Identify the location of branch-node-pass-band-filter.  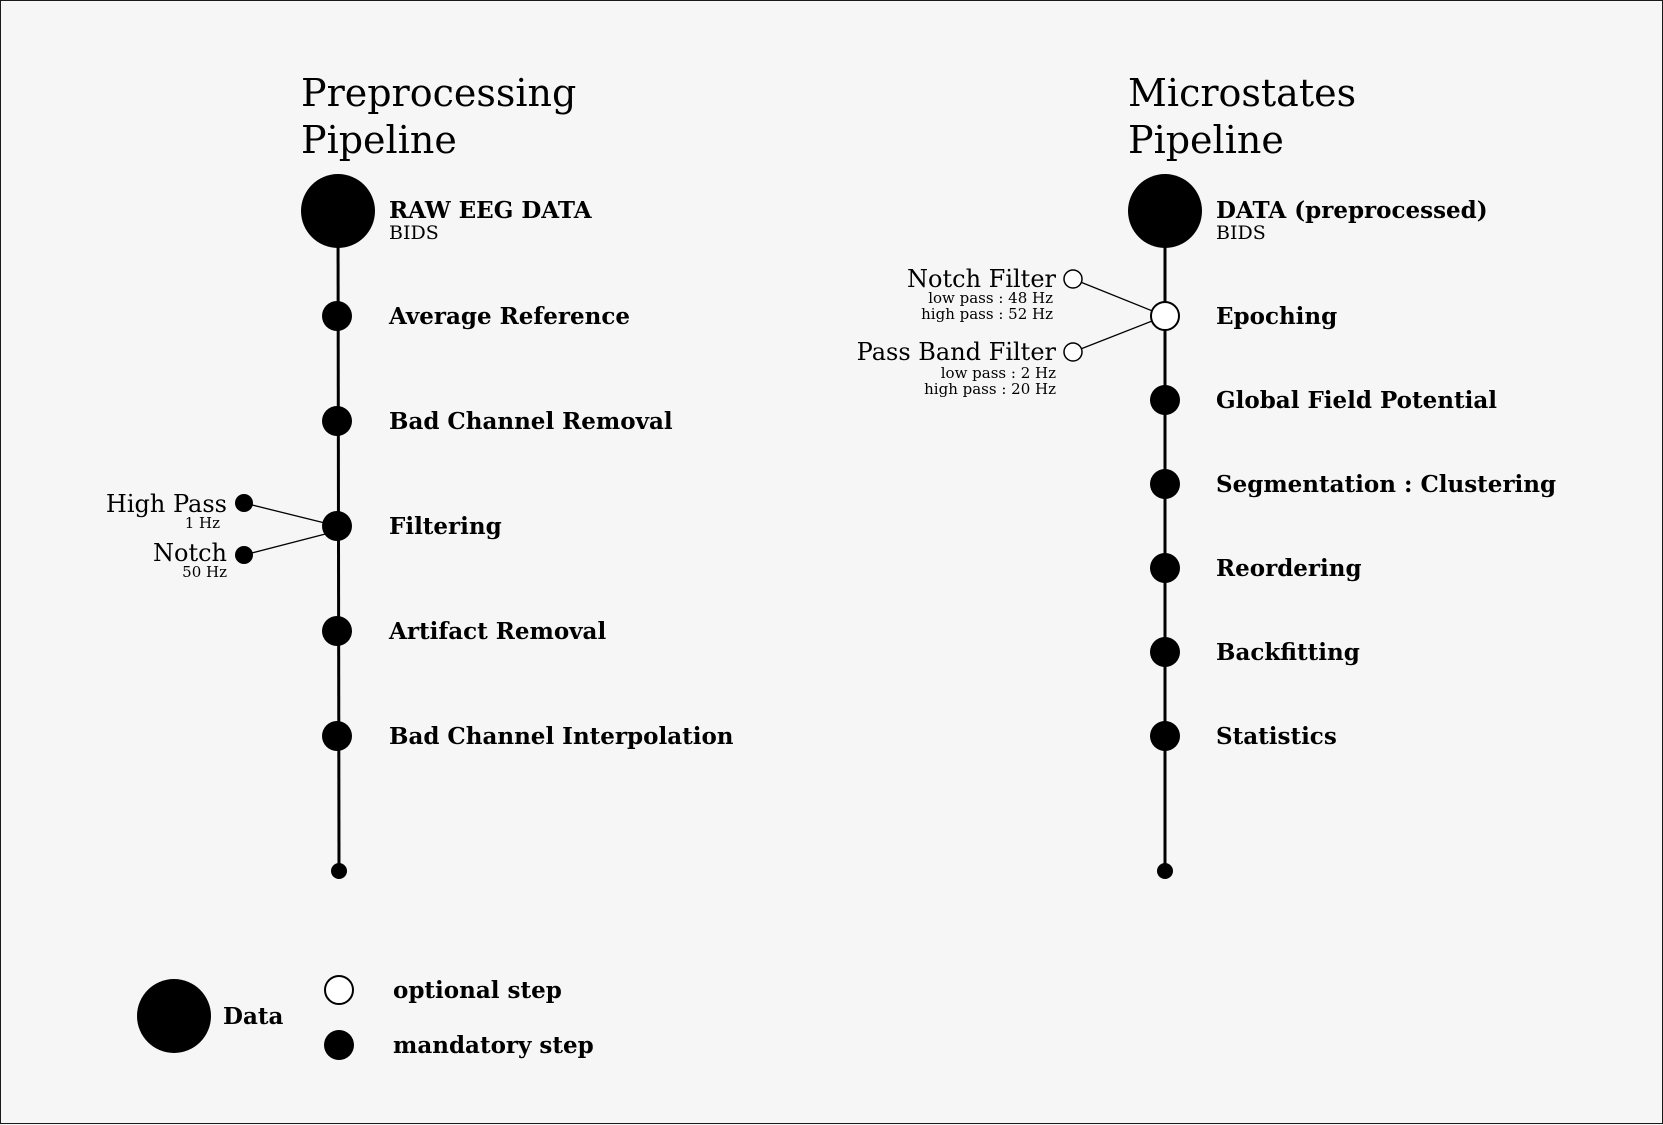
(1073, 352).